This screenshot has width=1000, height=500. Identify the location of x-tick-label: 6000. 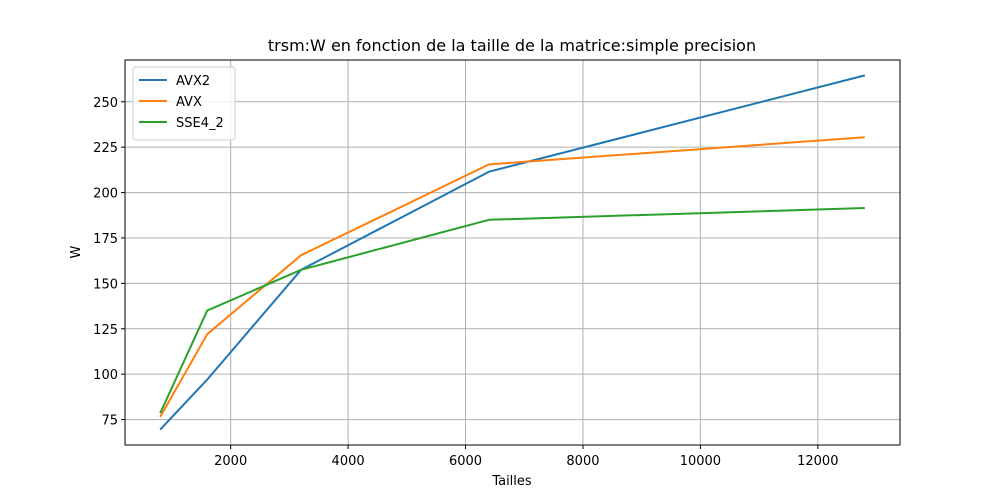
(465, 461).